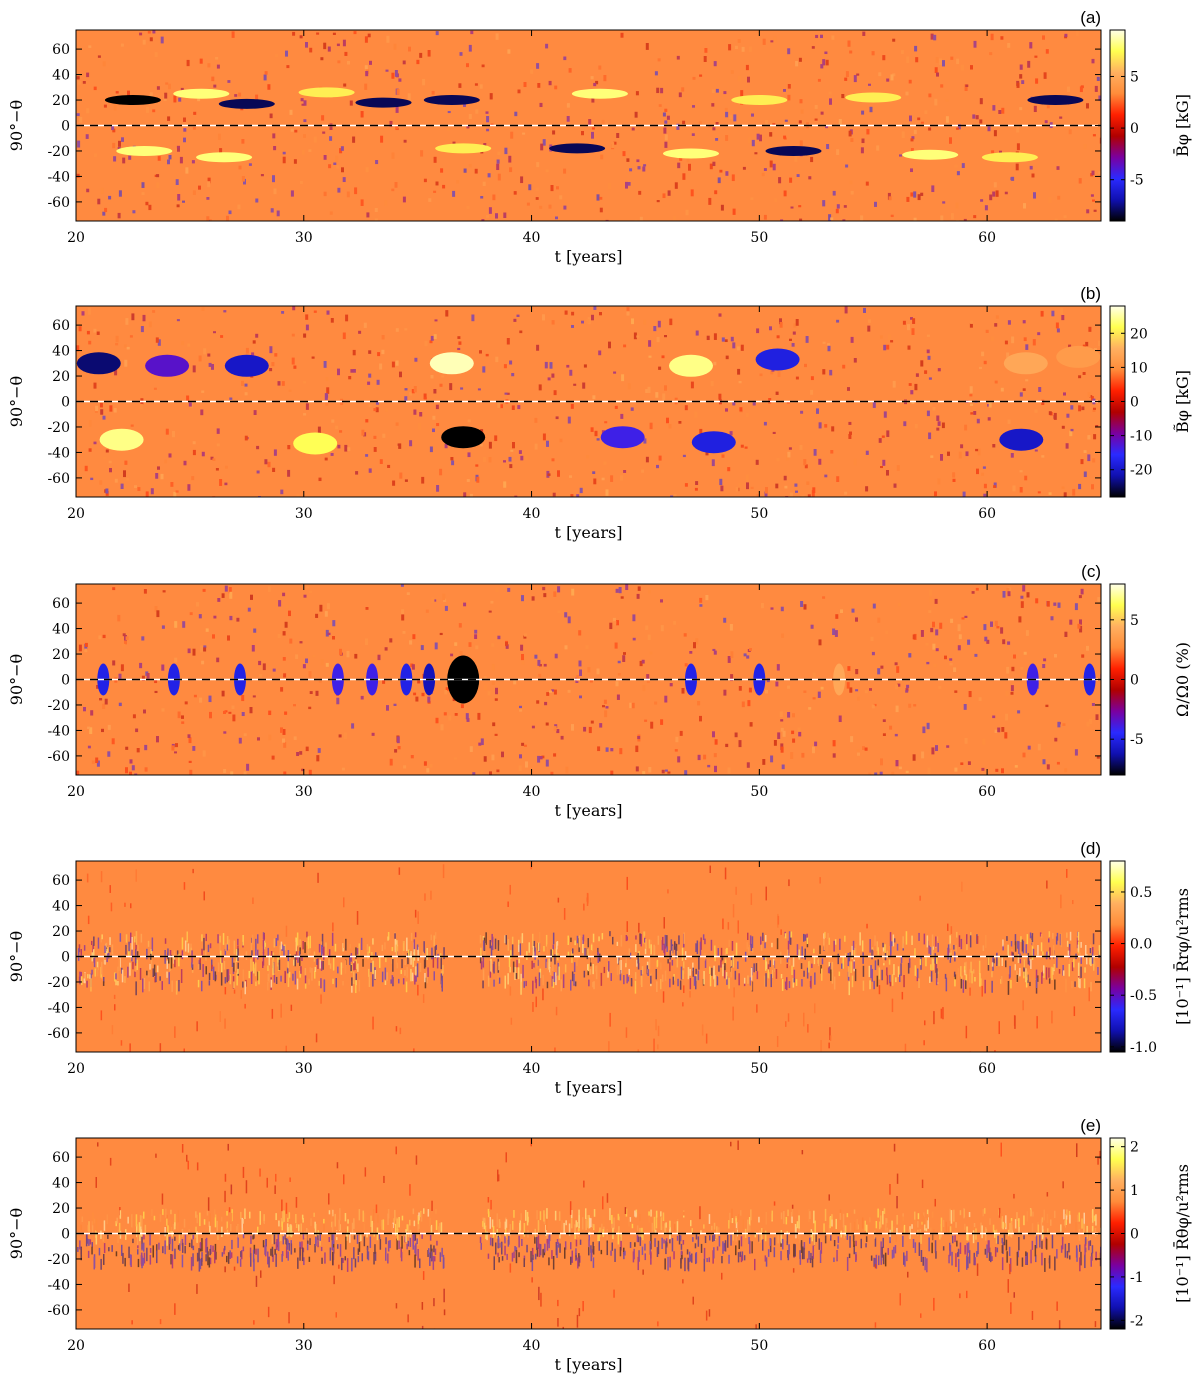 The width and height of the screenshot is (1200, 1383). What do you see at coordinates (1090, 293) in the screenshot?
I see `panel-label: (b)` at bounding box center [1090, 293].